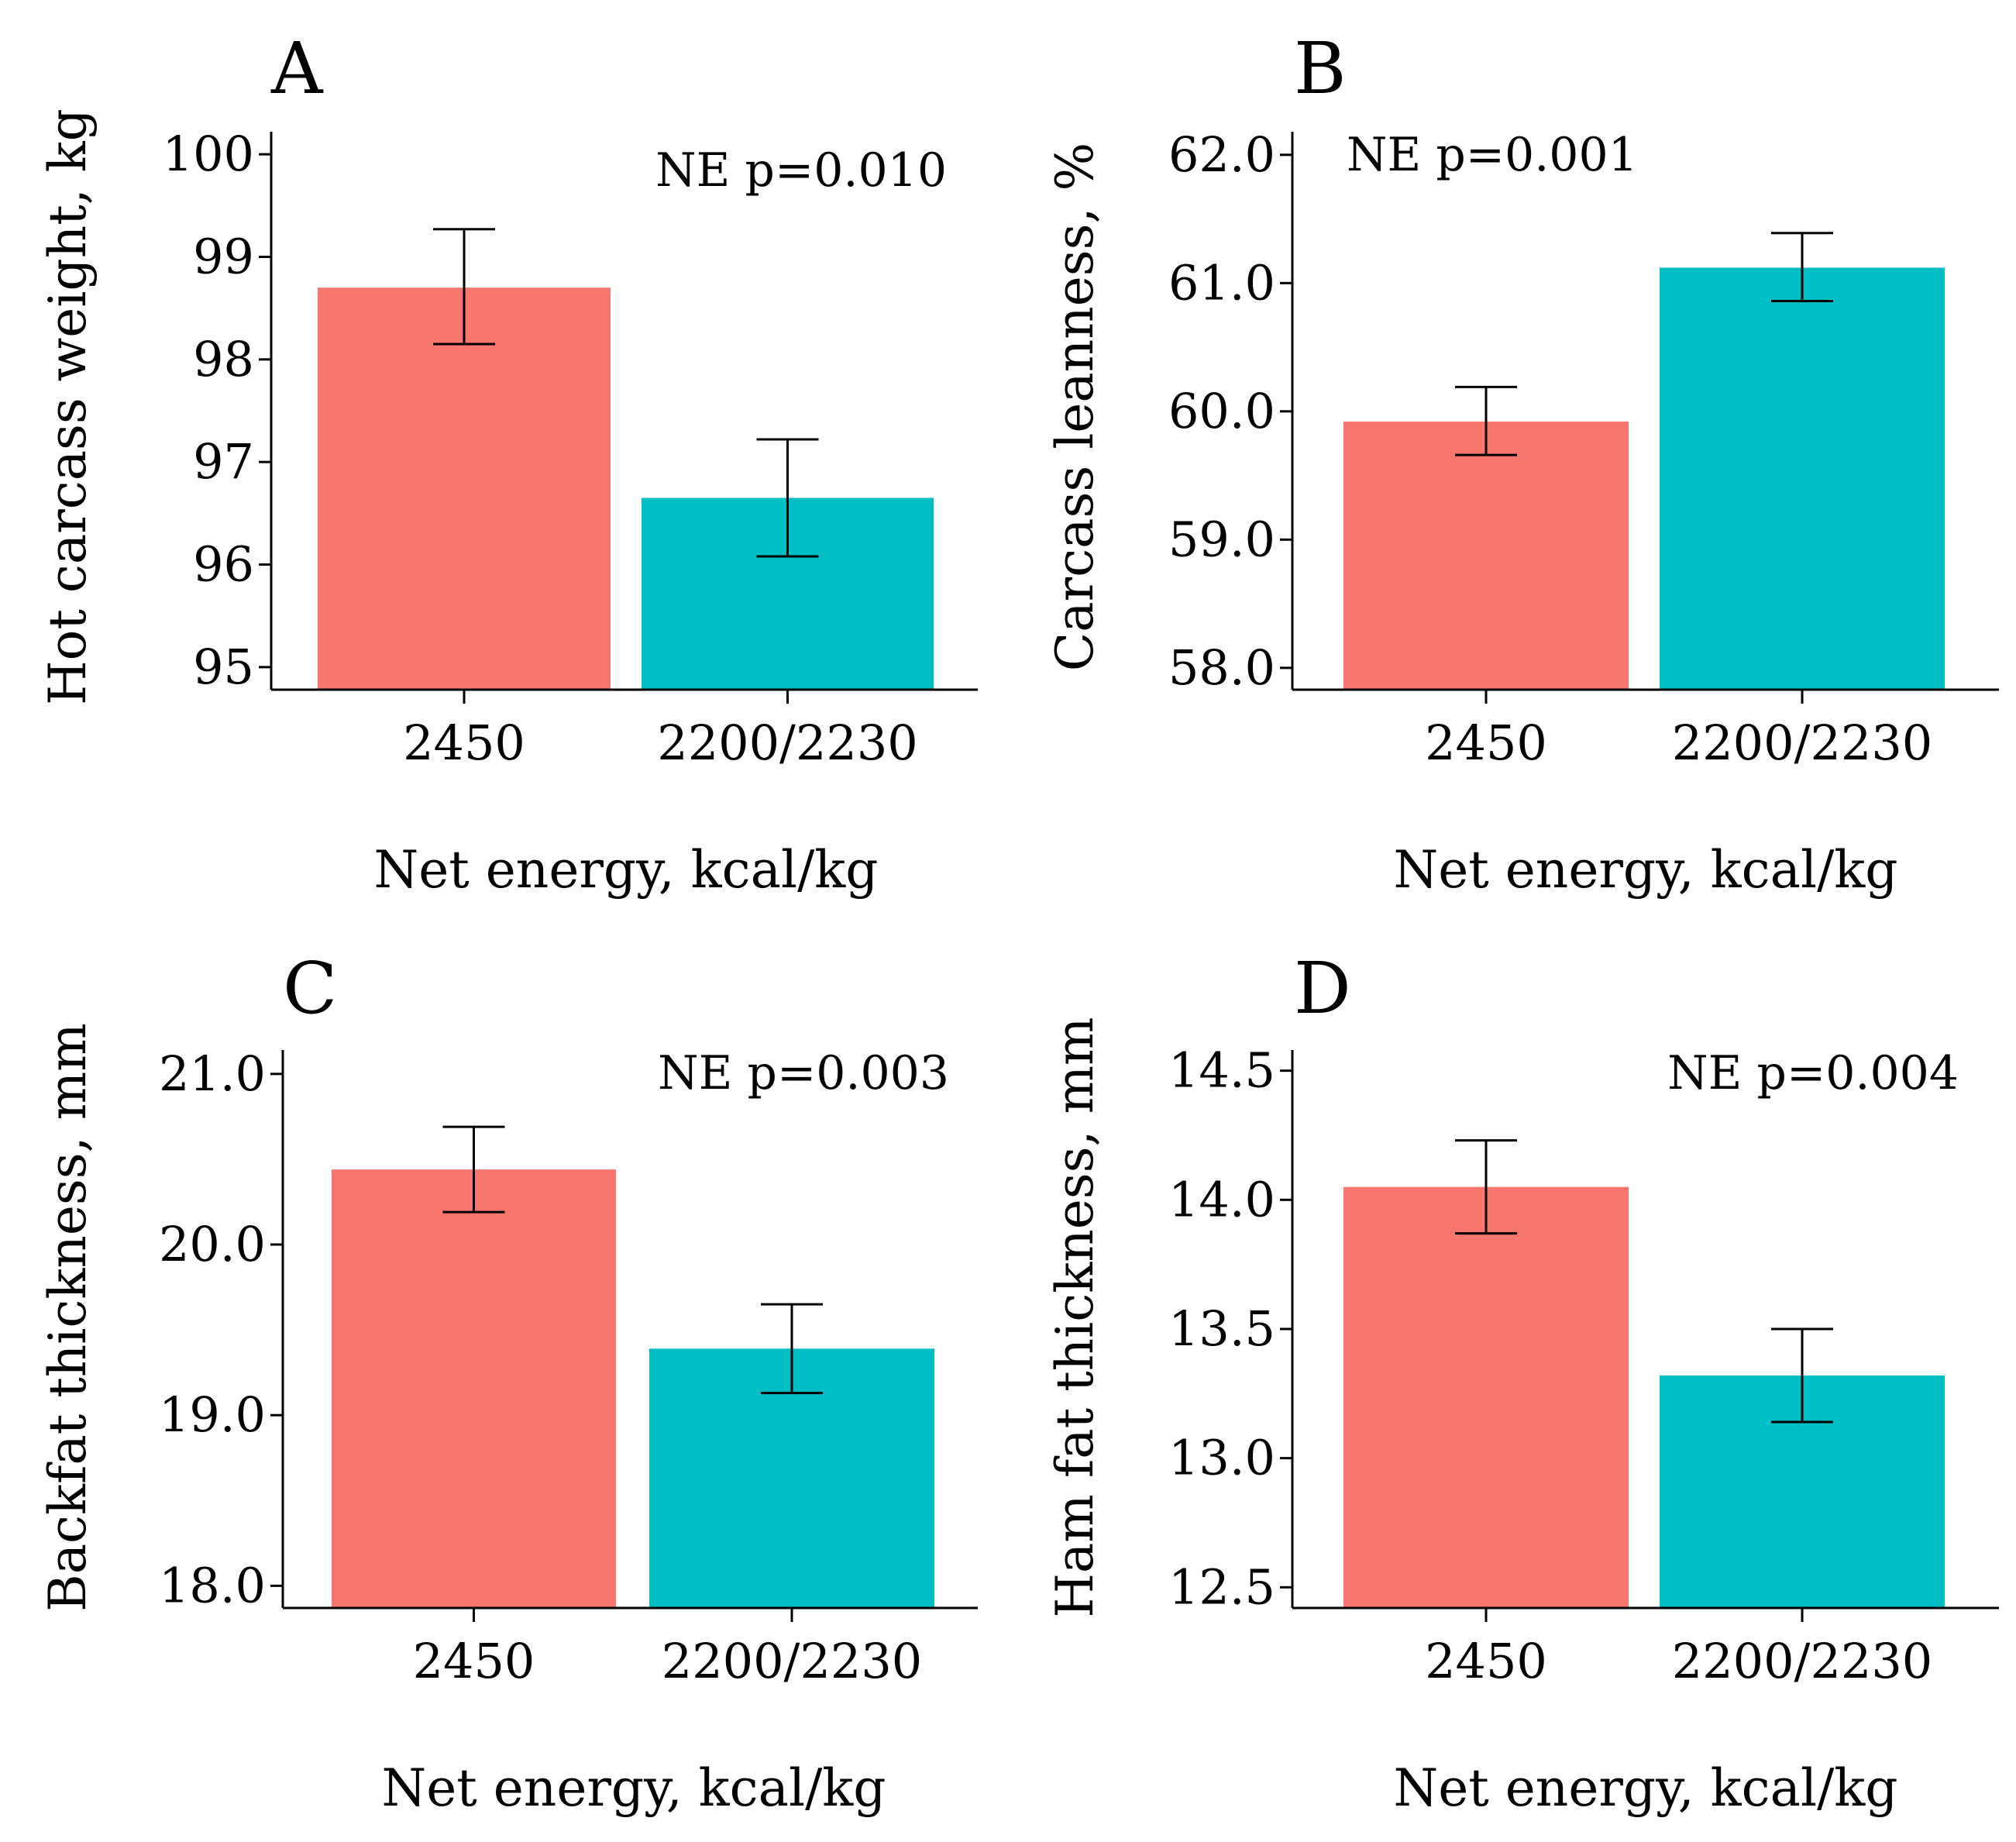 This screenshot has width=2016, height=1842. What do you see at coordinates (1493, 155) in the screenshot?
I see `panel-b-pvalue: NE p=0.001` at bounding box center [1493, 155].